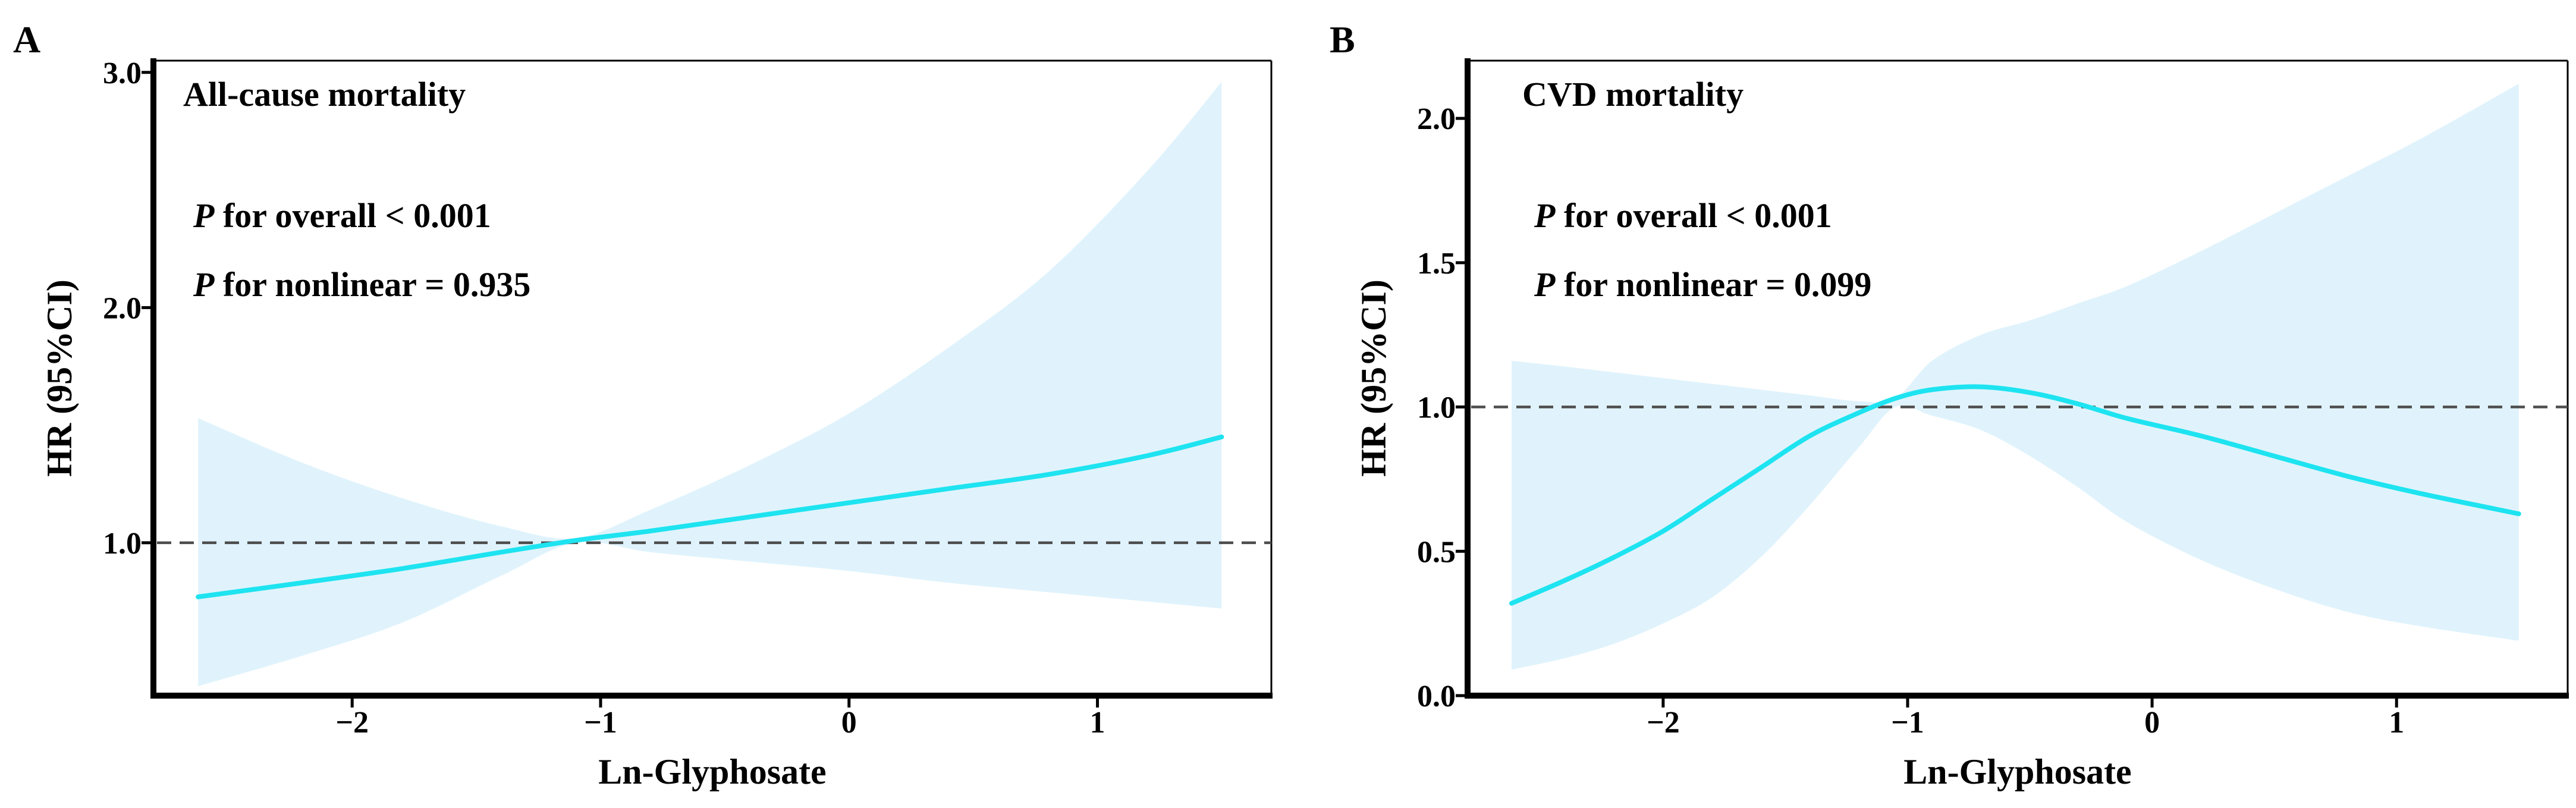  What do you see at coordinates (1436, 552) in the screenshot?
I see `y-tick-label: 0.5` at bounding box center [1436, 552].